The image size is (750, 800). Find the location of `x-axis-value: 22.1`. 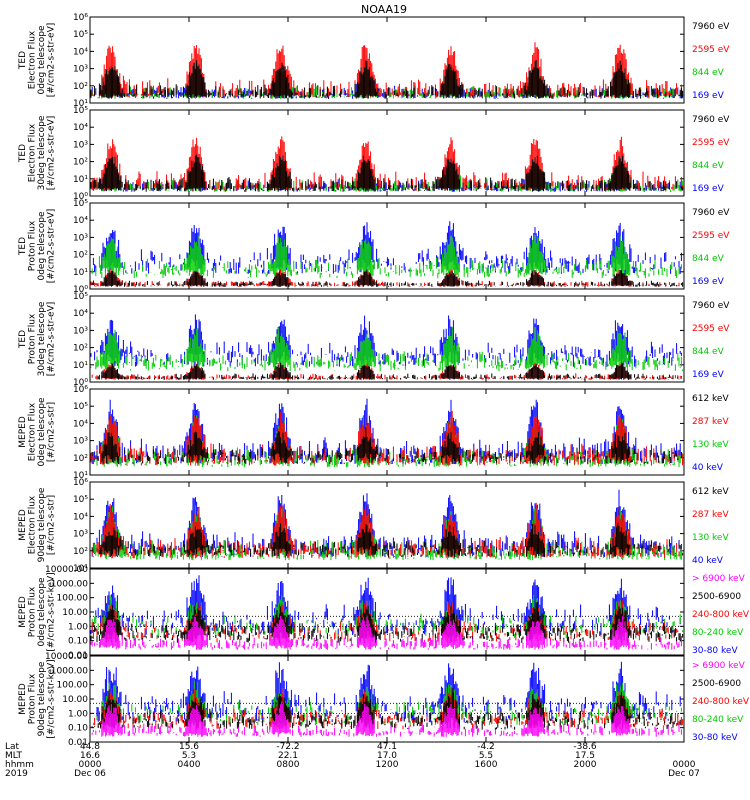

x-axis-value: 22.1 is located at coordinates (288, 756).